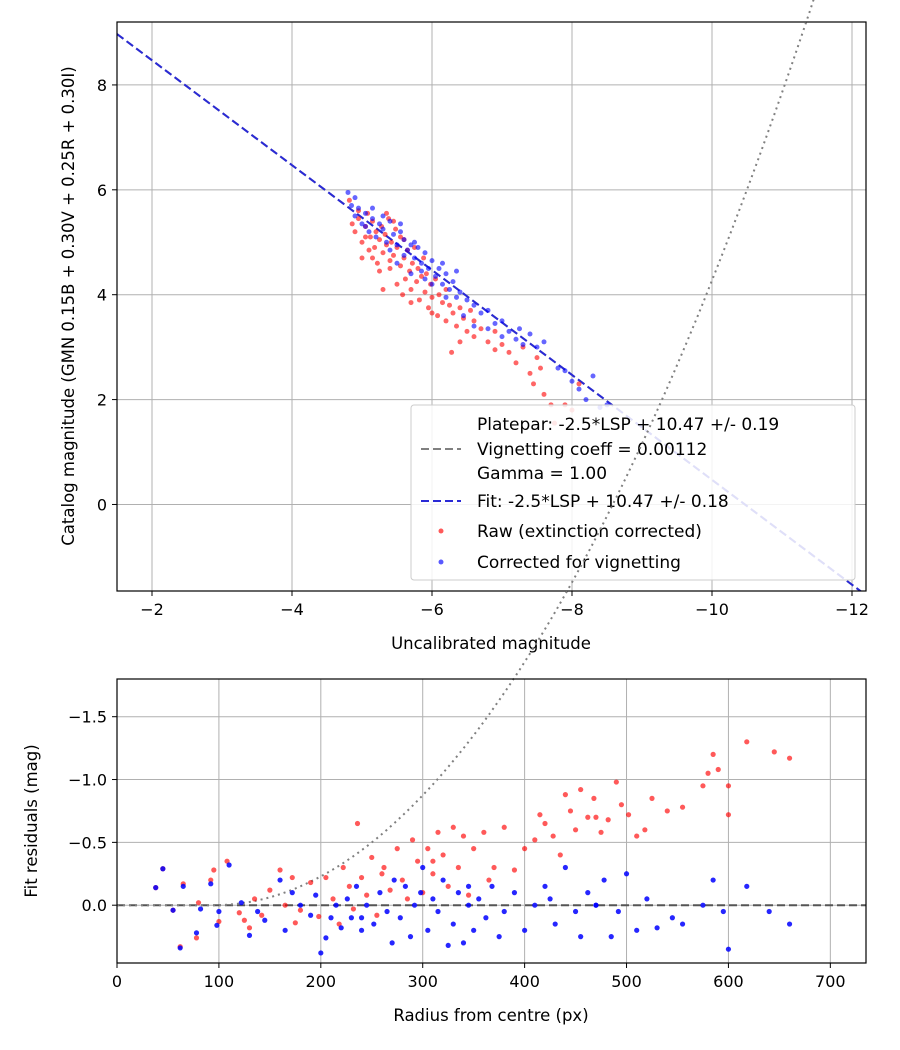  What do you see at coordinates (628, 425) in the screenshot?
I see `legend-platepar-label: Platepar: -2.5*LSP + 10.47 +/- 0.19` at bounding box center [628, 425].